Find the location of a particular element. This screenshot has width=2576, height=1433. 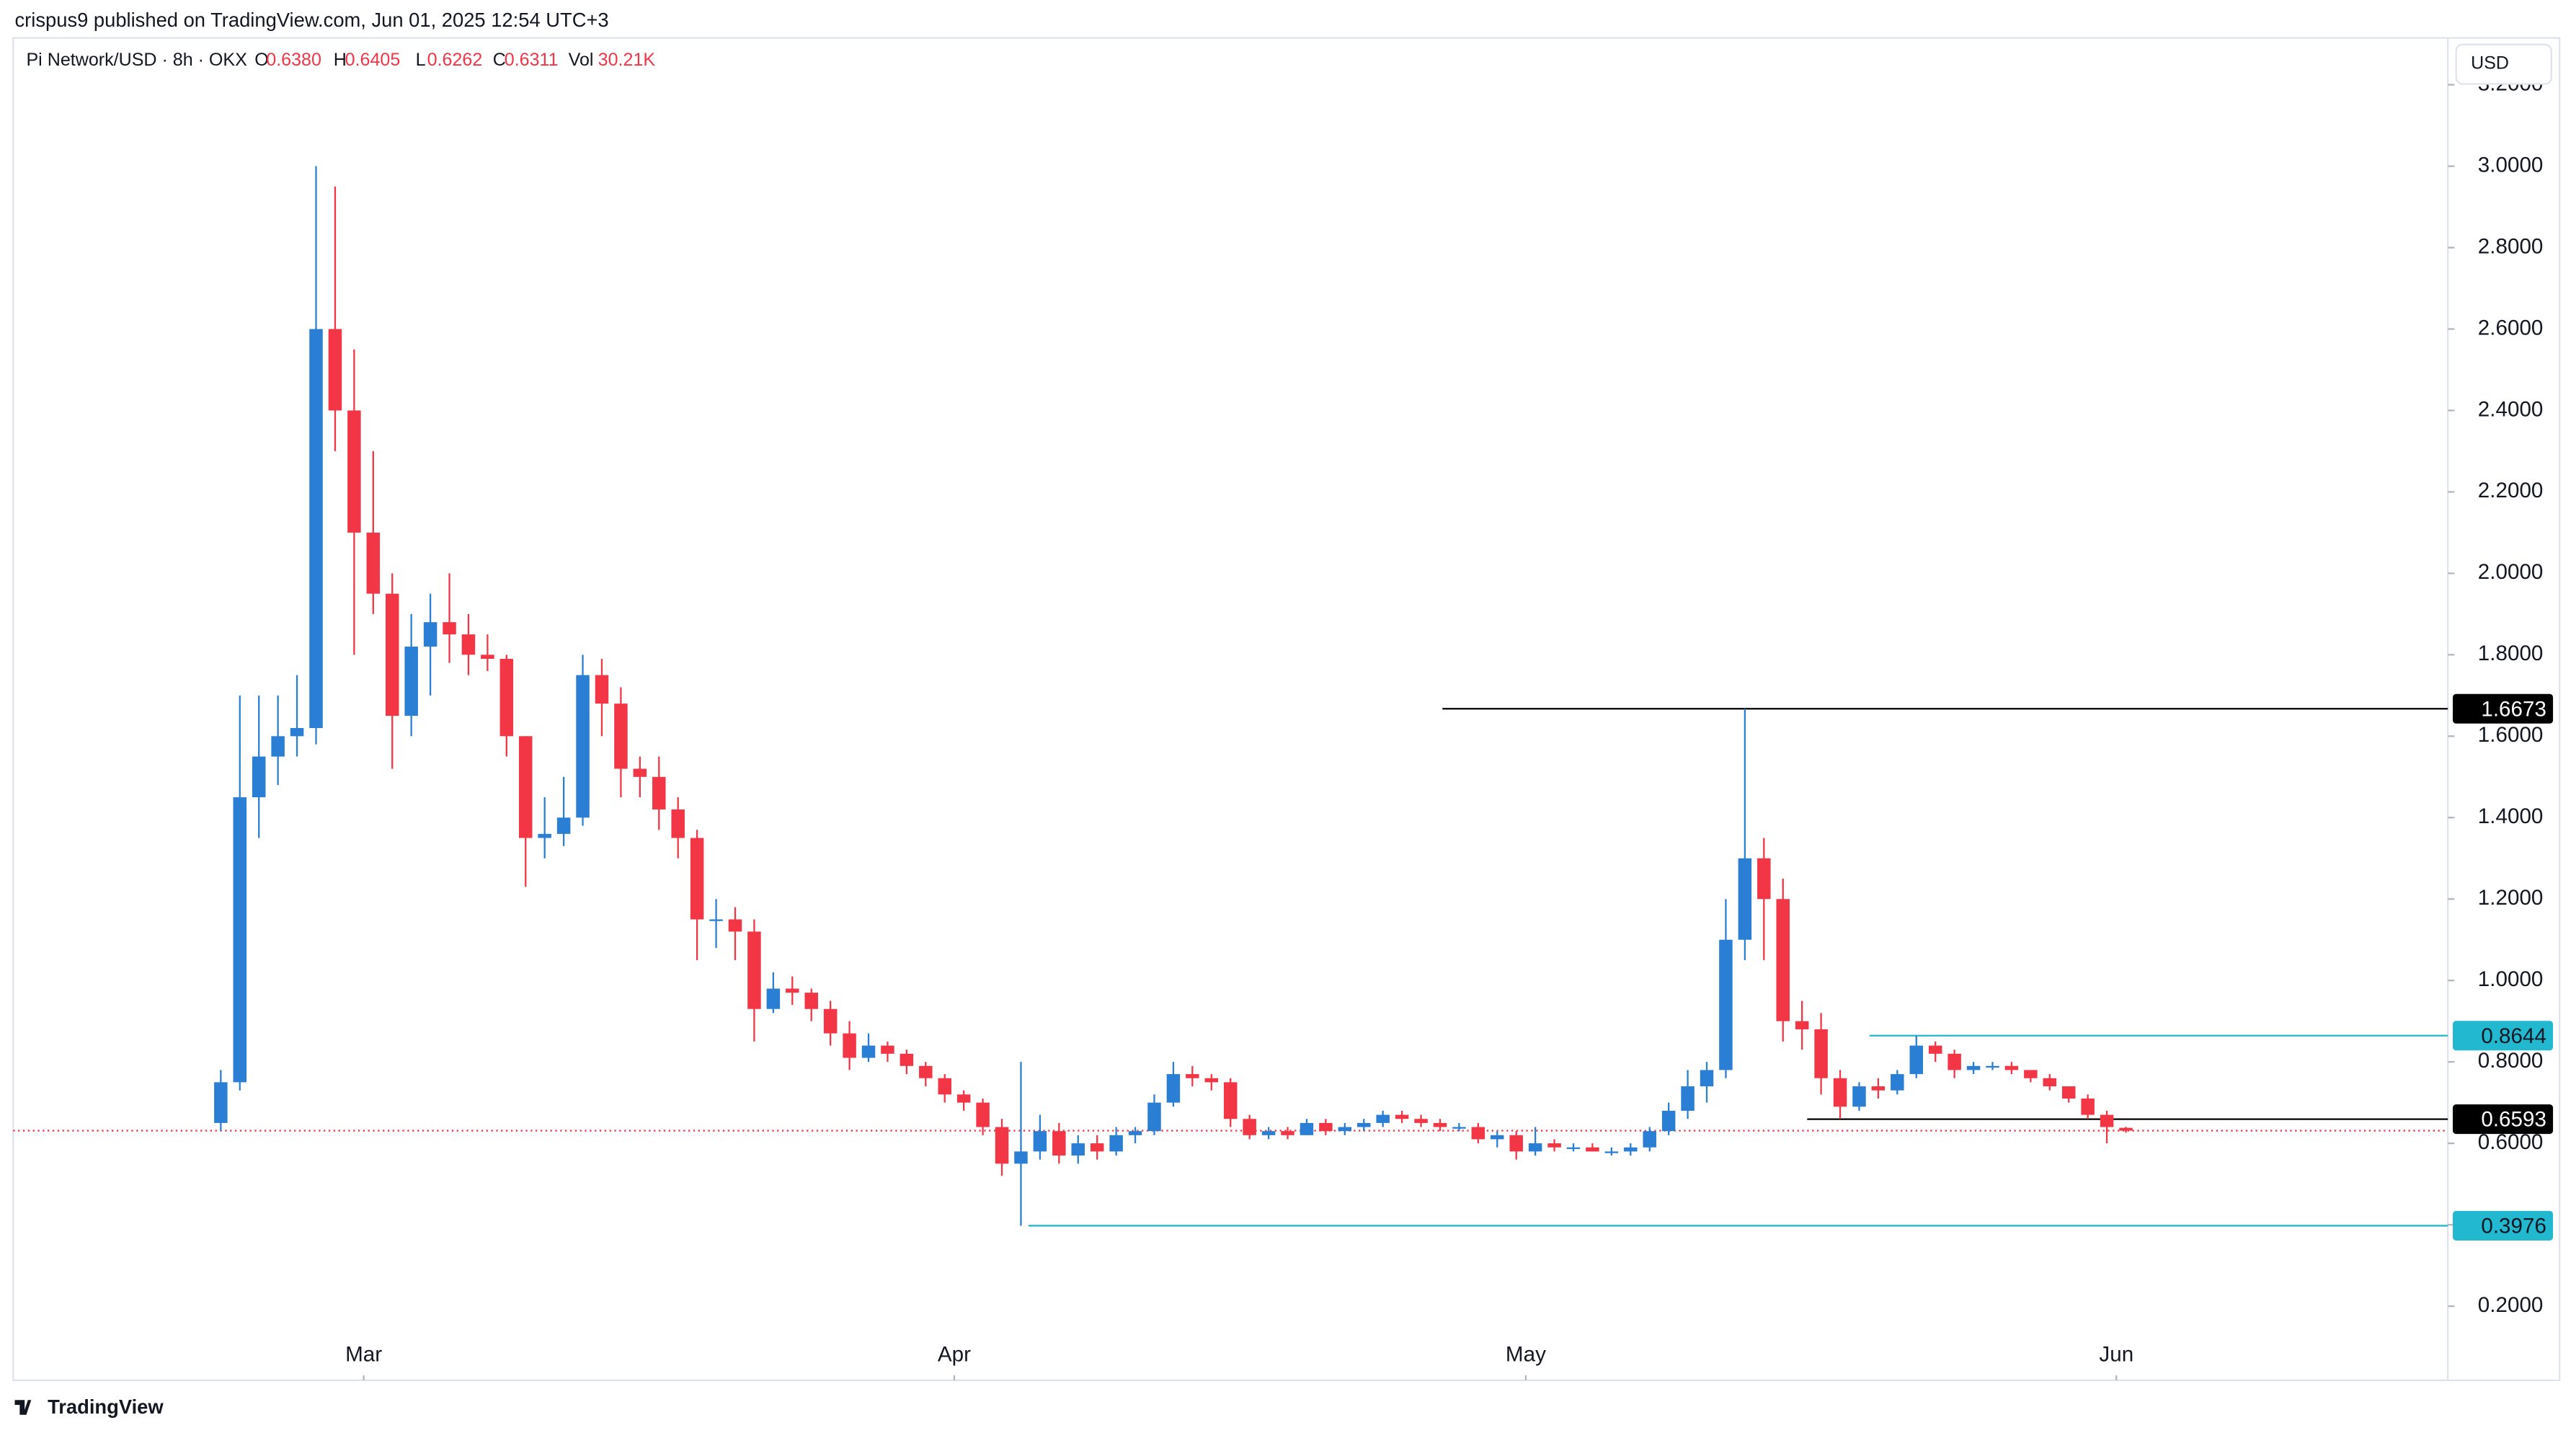

y-tick-label: 2.0000 is located at coordinates (2511, 572).